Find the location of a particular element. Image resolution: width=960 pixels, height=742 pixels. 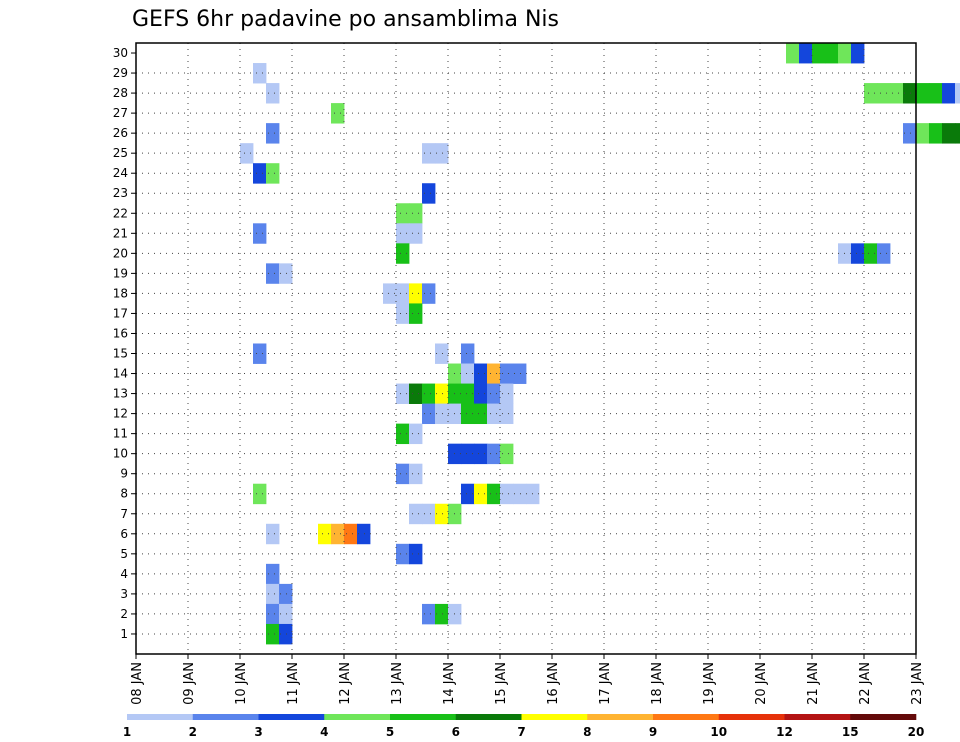

colorbar-label: 8 is located at coordinates (587, 732).